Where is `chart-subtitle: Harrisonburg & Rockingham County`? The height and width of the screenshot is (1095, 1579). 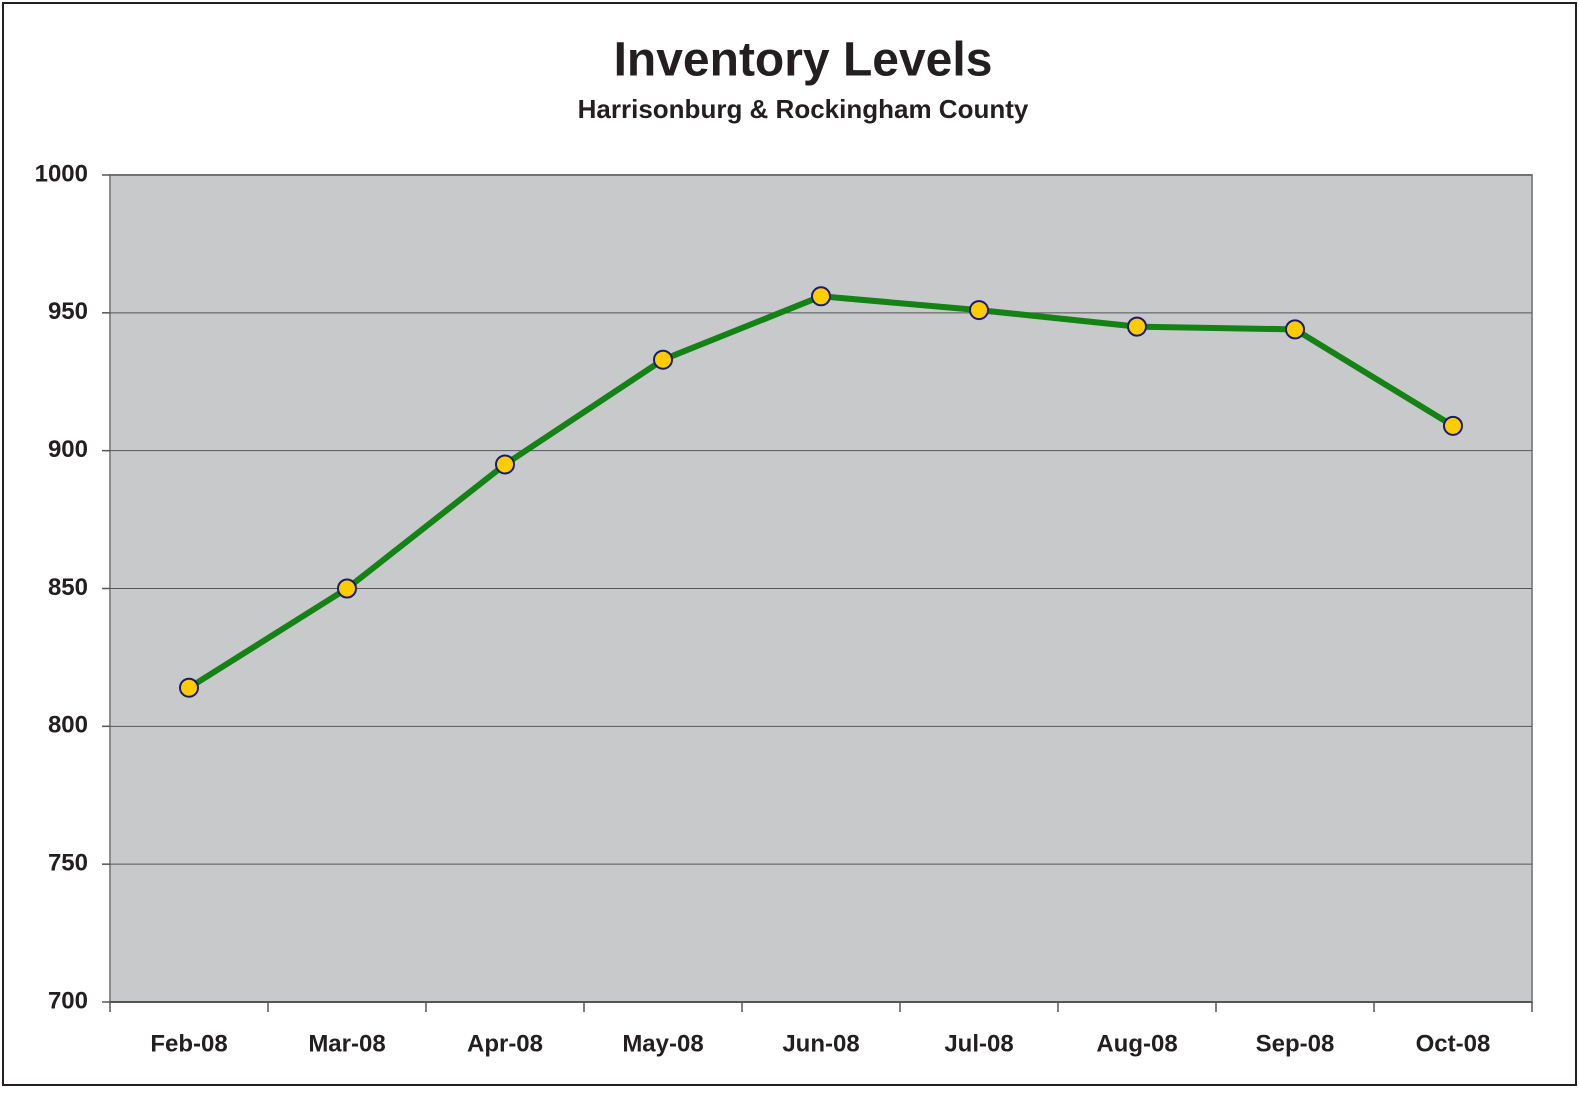 chart-subtitle: Harrisonburg & Rockingham County is located at coordinates (803, 109).